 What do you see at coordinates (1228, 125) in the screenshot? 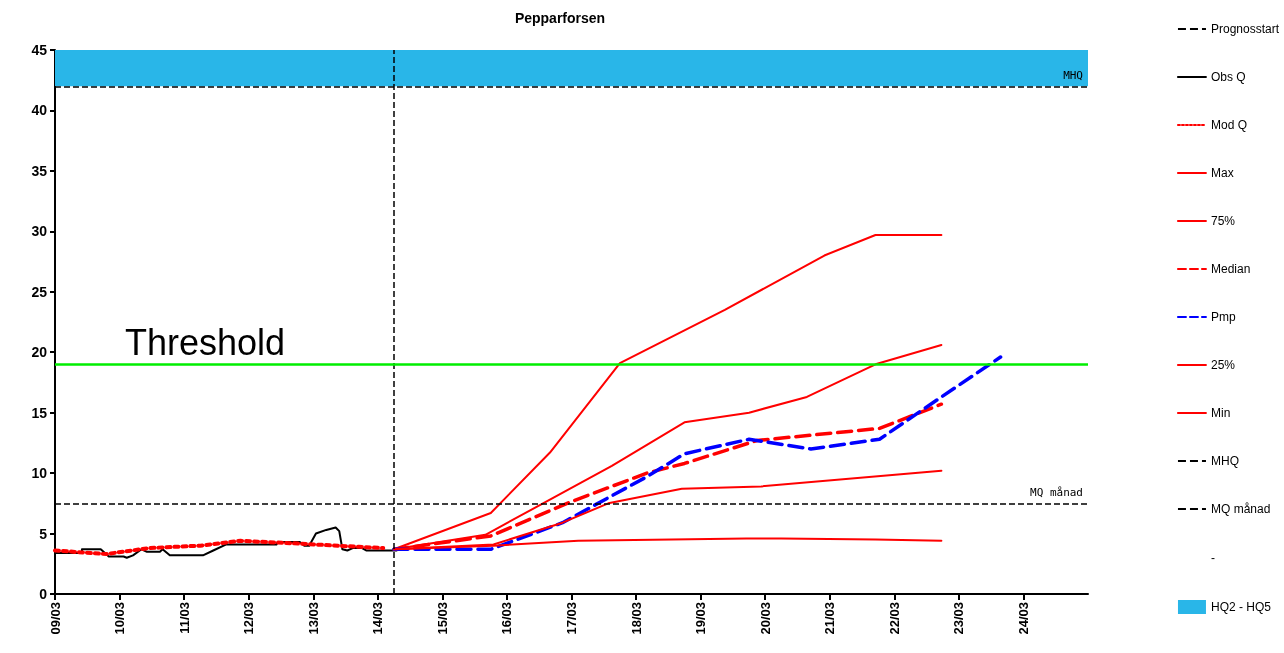
I see `legend-label: Mod Q` at bounding box center [1228, 125].